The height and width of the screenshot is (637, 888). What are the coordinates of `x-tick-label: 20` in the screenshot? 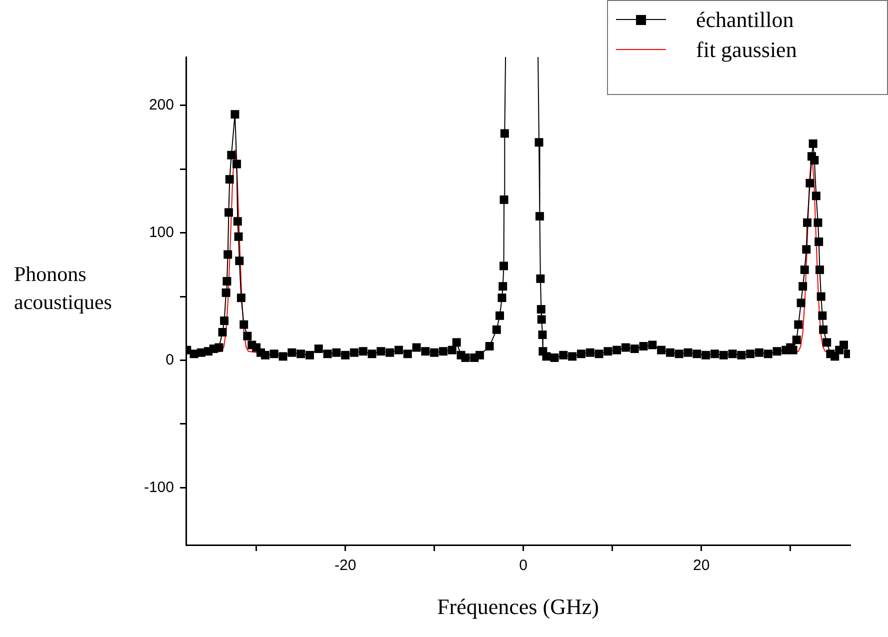 It's located at (701, 565).